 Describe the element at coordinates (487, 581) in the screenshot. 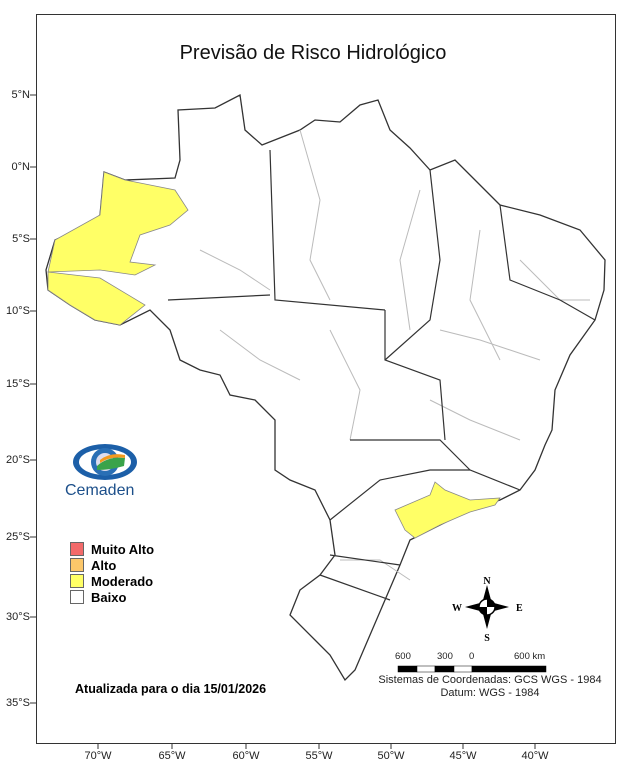

I see `compass-n: N` at that location.